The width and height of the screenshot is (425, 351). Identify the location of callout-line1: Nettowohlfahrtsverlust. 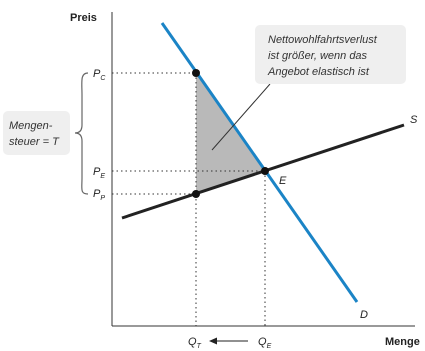
(323, 40).